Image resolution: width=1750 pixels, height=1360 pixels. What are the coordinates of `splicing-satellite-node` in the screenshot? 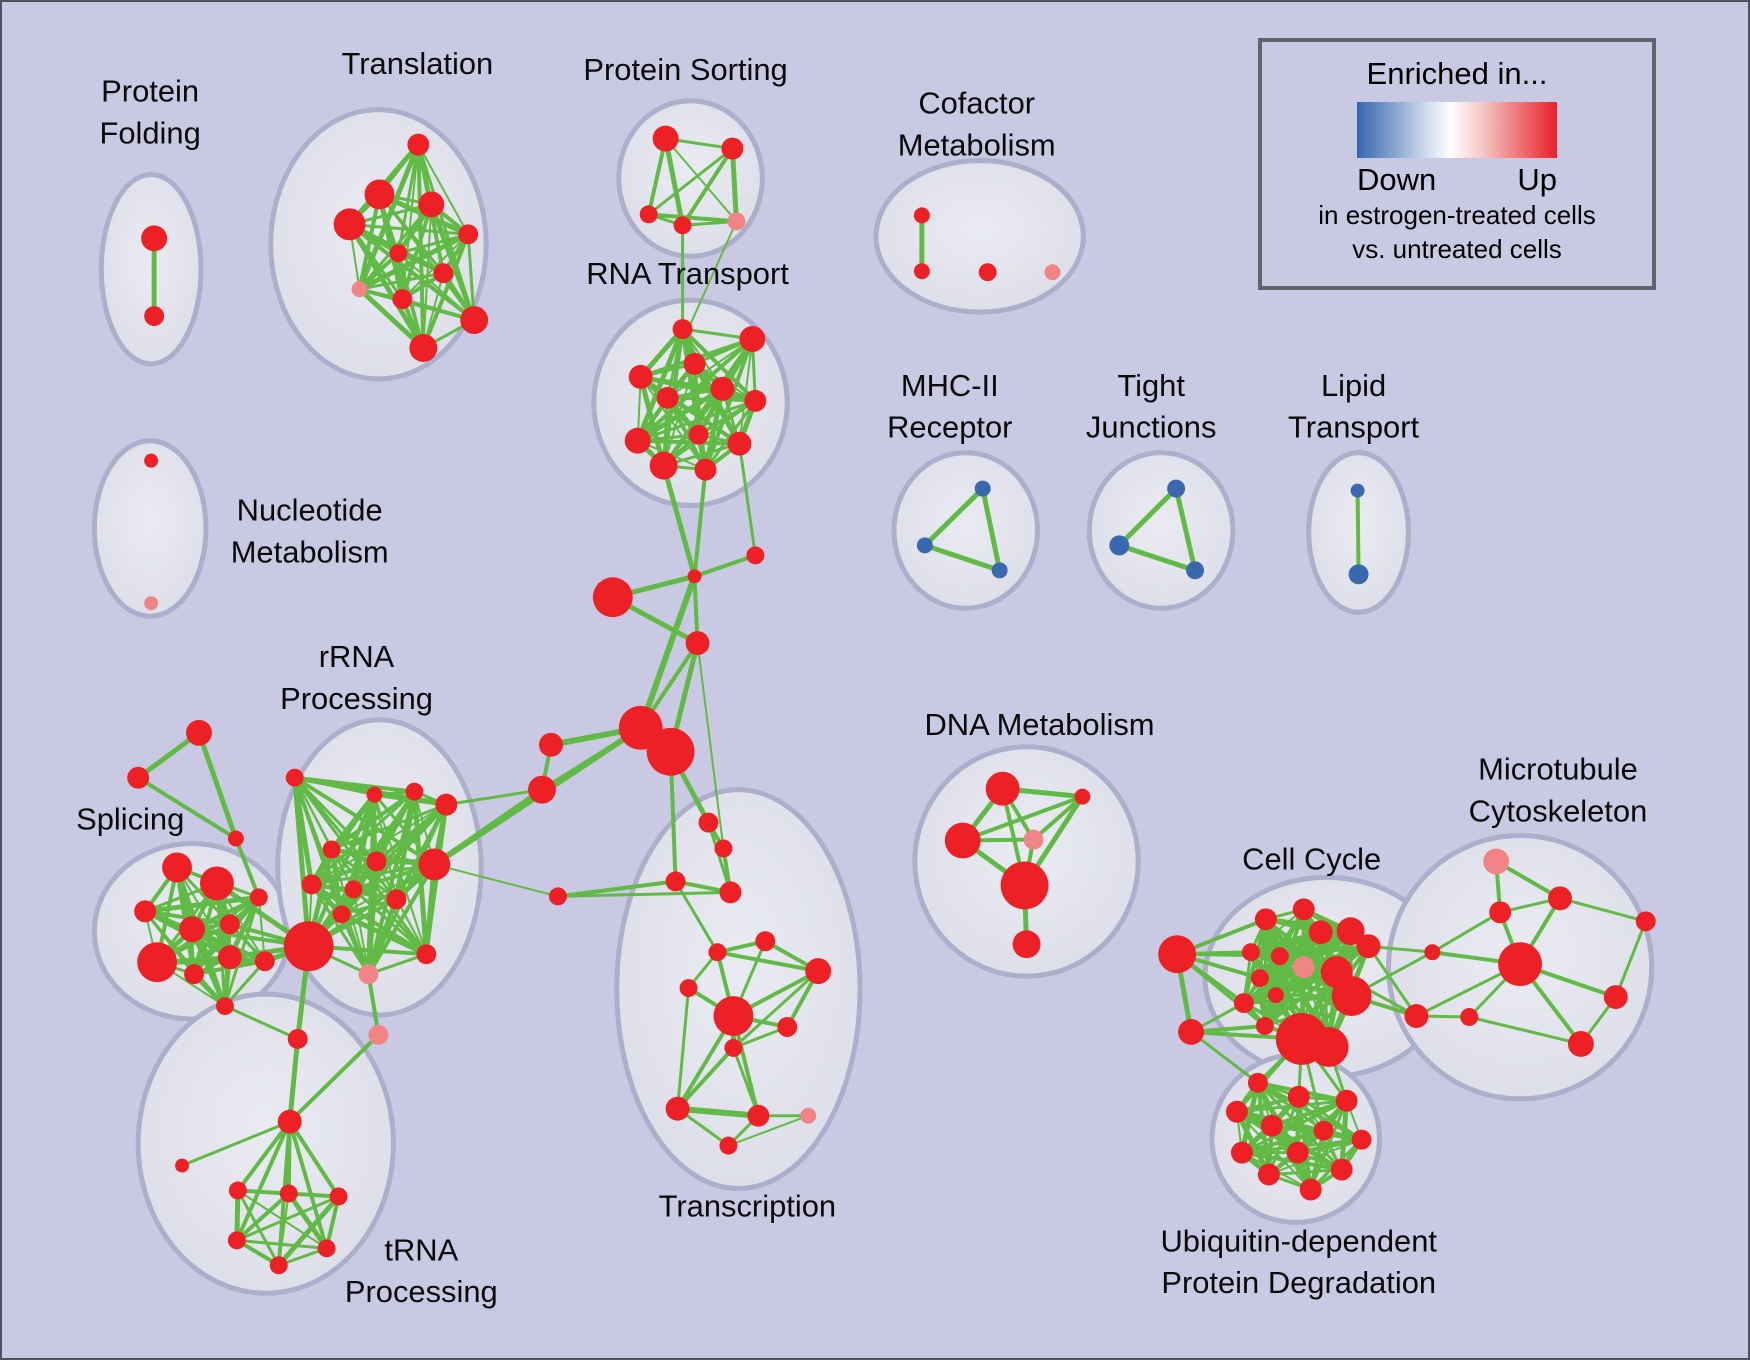 It's located at (235, 838).